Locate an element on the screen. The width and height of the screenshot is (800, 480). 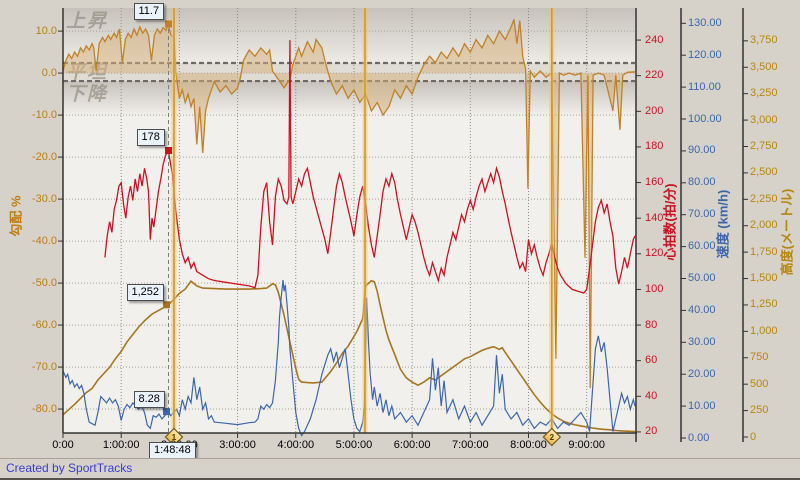
zone-label: 上昇 is located at coordinates (87, 21).